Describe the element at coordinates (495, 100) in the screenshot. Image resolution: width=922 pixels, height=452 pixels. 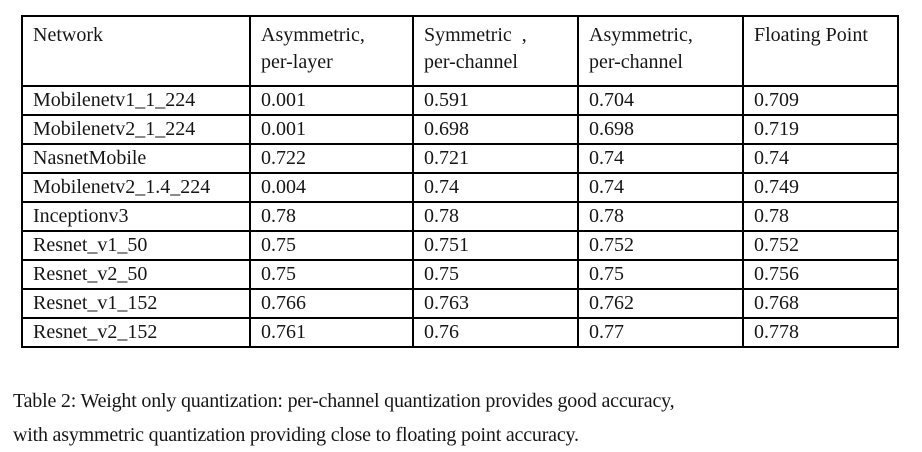
I see `accuracy-value-cell: 0.591` at that location.